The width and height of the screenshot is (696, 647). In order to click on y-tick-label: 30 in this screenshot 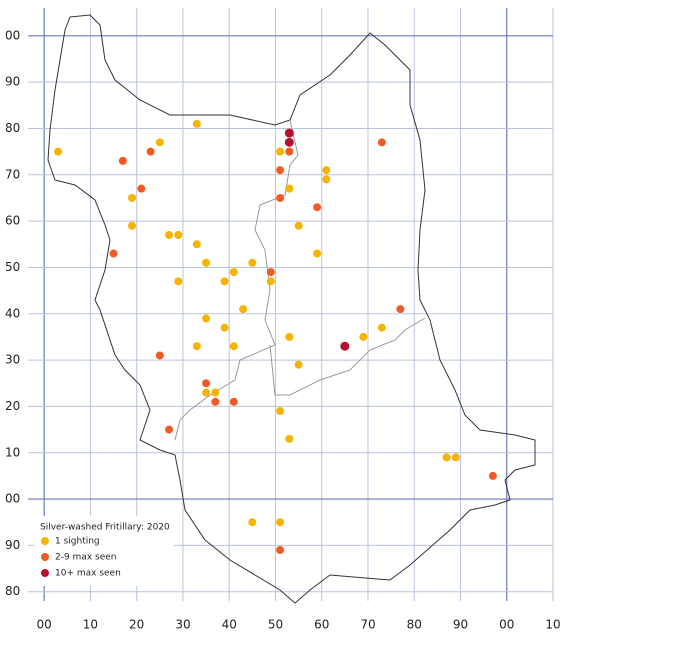, I will do `click(12, 360)`.